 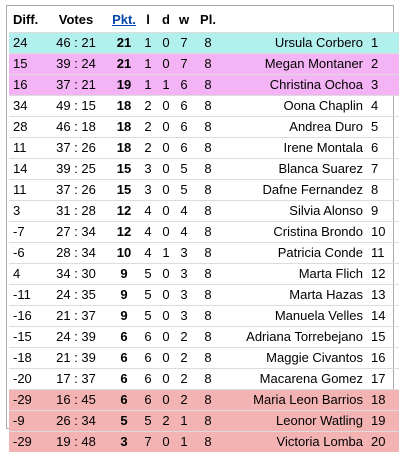 What do you see at coordinates (184, 400) in the screenshot?
I see `cell-wins: 2` at bounding box center [184, 400].